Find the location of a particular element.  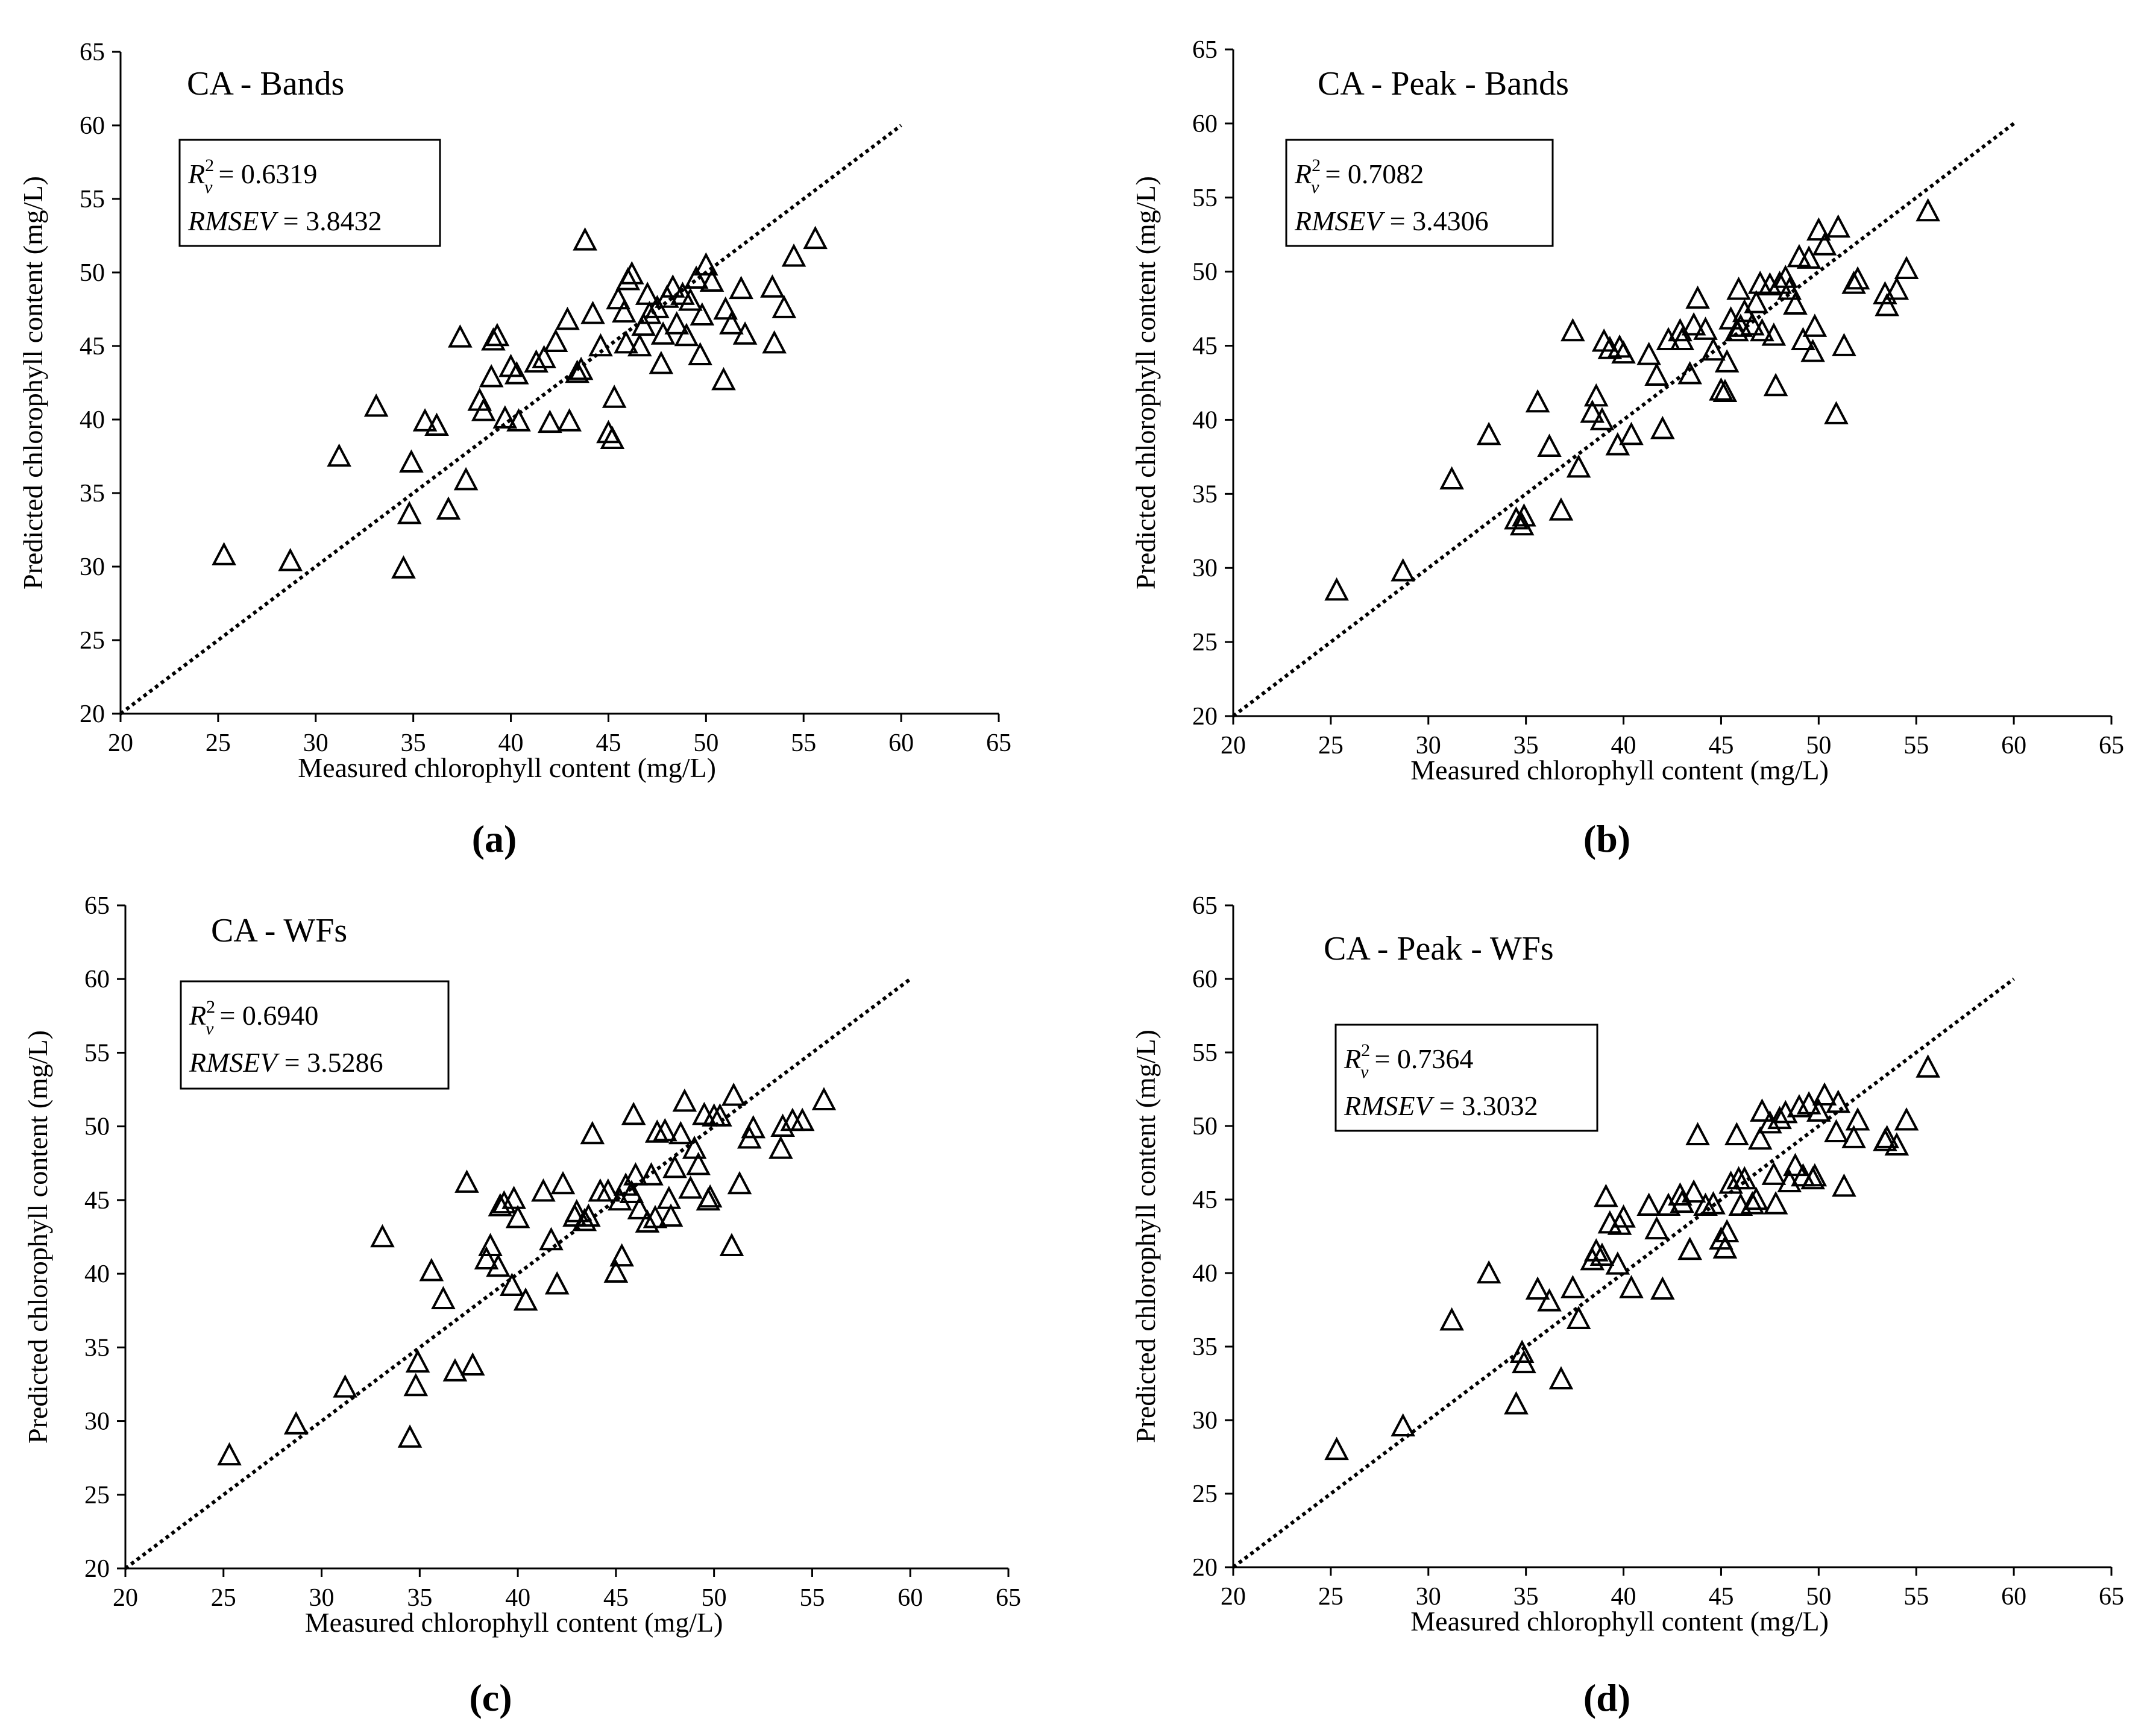

r2-text: R2 v = 0.7364 is located at coordinates (1408, 1061).